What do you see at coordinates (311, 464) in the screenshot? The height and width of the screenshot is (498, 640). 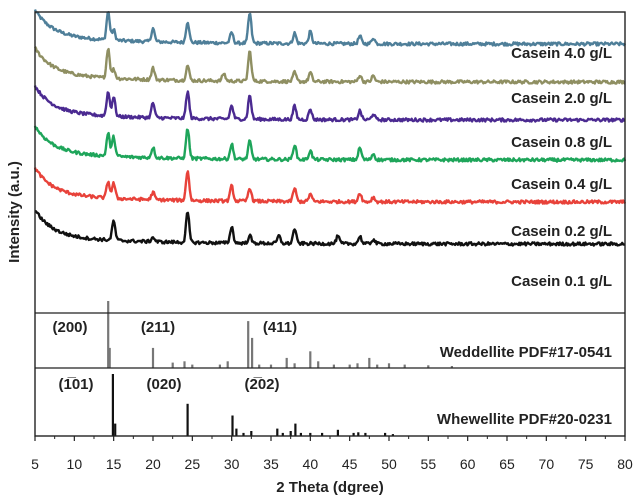 I see `x-tick-label: 40` at bounding box center [311, 464].